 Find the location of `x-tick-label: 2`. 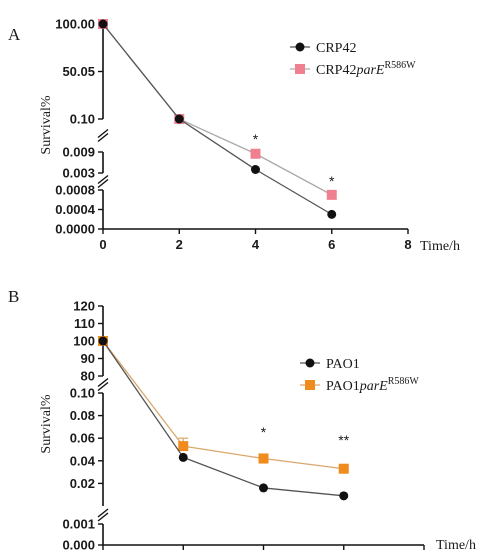

x-tick-label: 2 is located at coordinates (179, 244).